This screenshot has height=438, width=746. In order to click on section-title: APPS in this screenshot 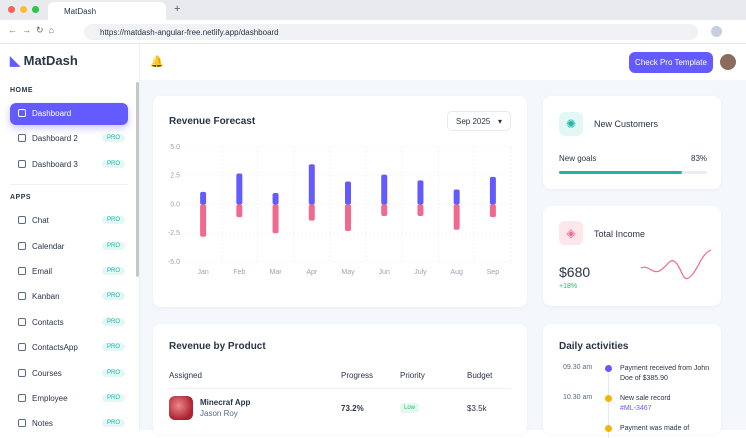, I will do `click(21, 198)`.